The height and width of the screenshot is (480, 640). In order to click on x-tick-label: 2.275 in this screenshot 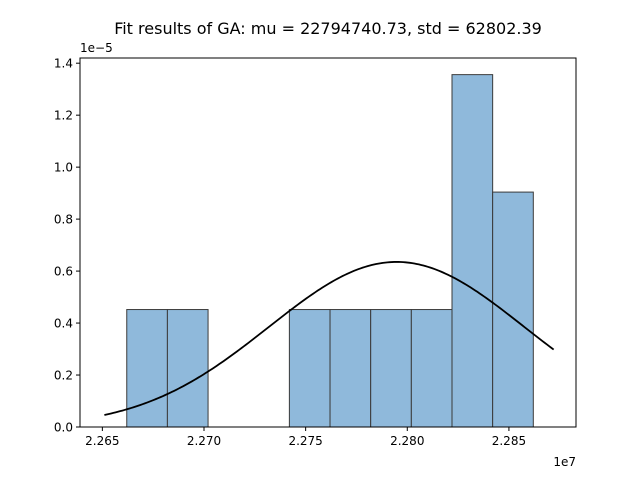, I will do `click(305, 441)`.